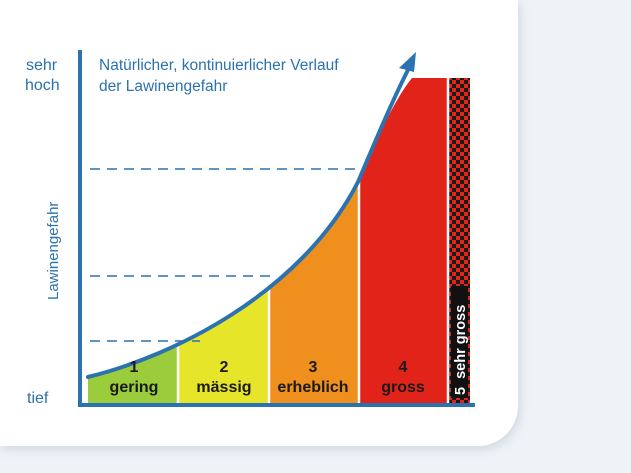 The height and width of the screenshot is (473, 631). What do you see at coordinates (403, 367) in the screenshot?
I see `level-number: 4` at bounding box center [403, 367].